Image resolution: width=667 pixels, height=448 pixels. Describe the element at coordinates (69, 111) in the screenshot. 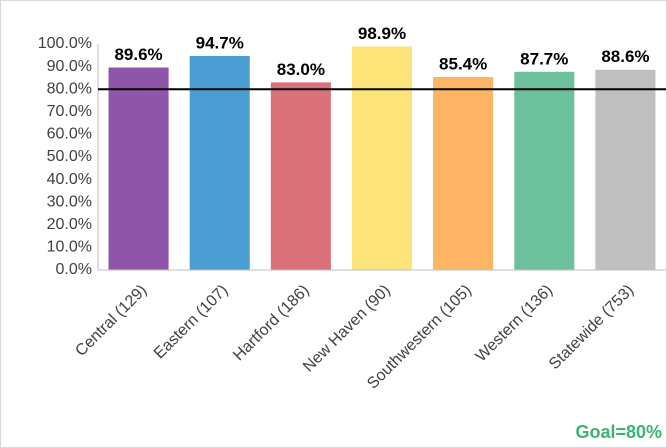

I see `y-tick-label: 70.0%` at that location.